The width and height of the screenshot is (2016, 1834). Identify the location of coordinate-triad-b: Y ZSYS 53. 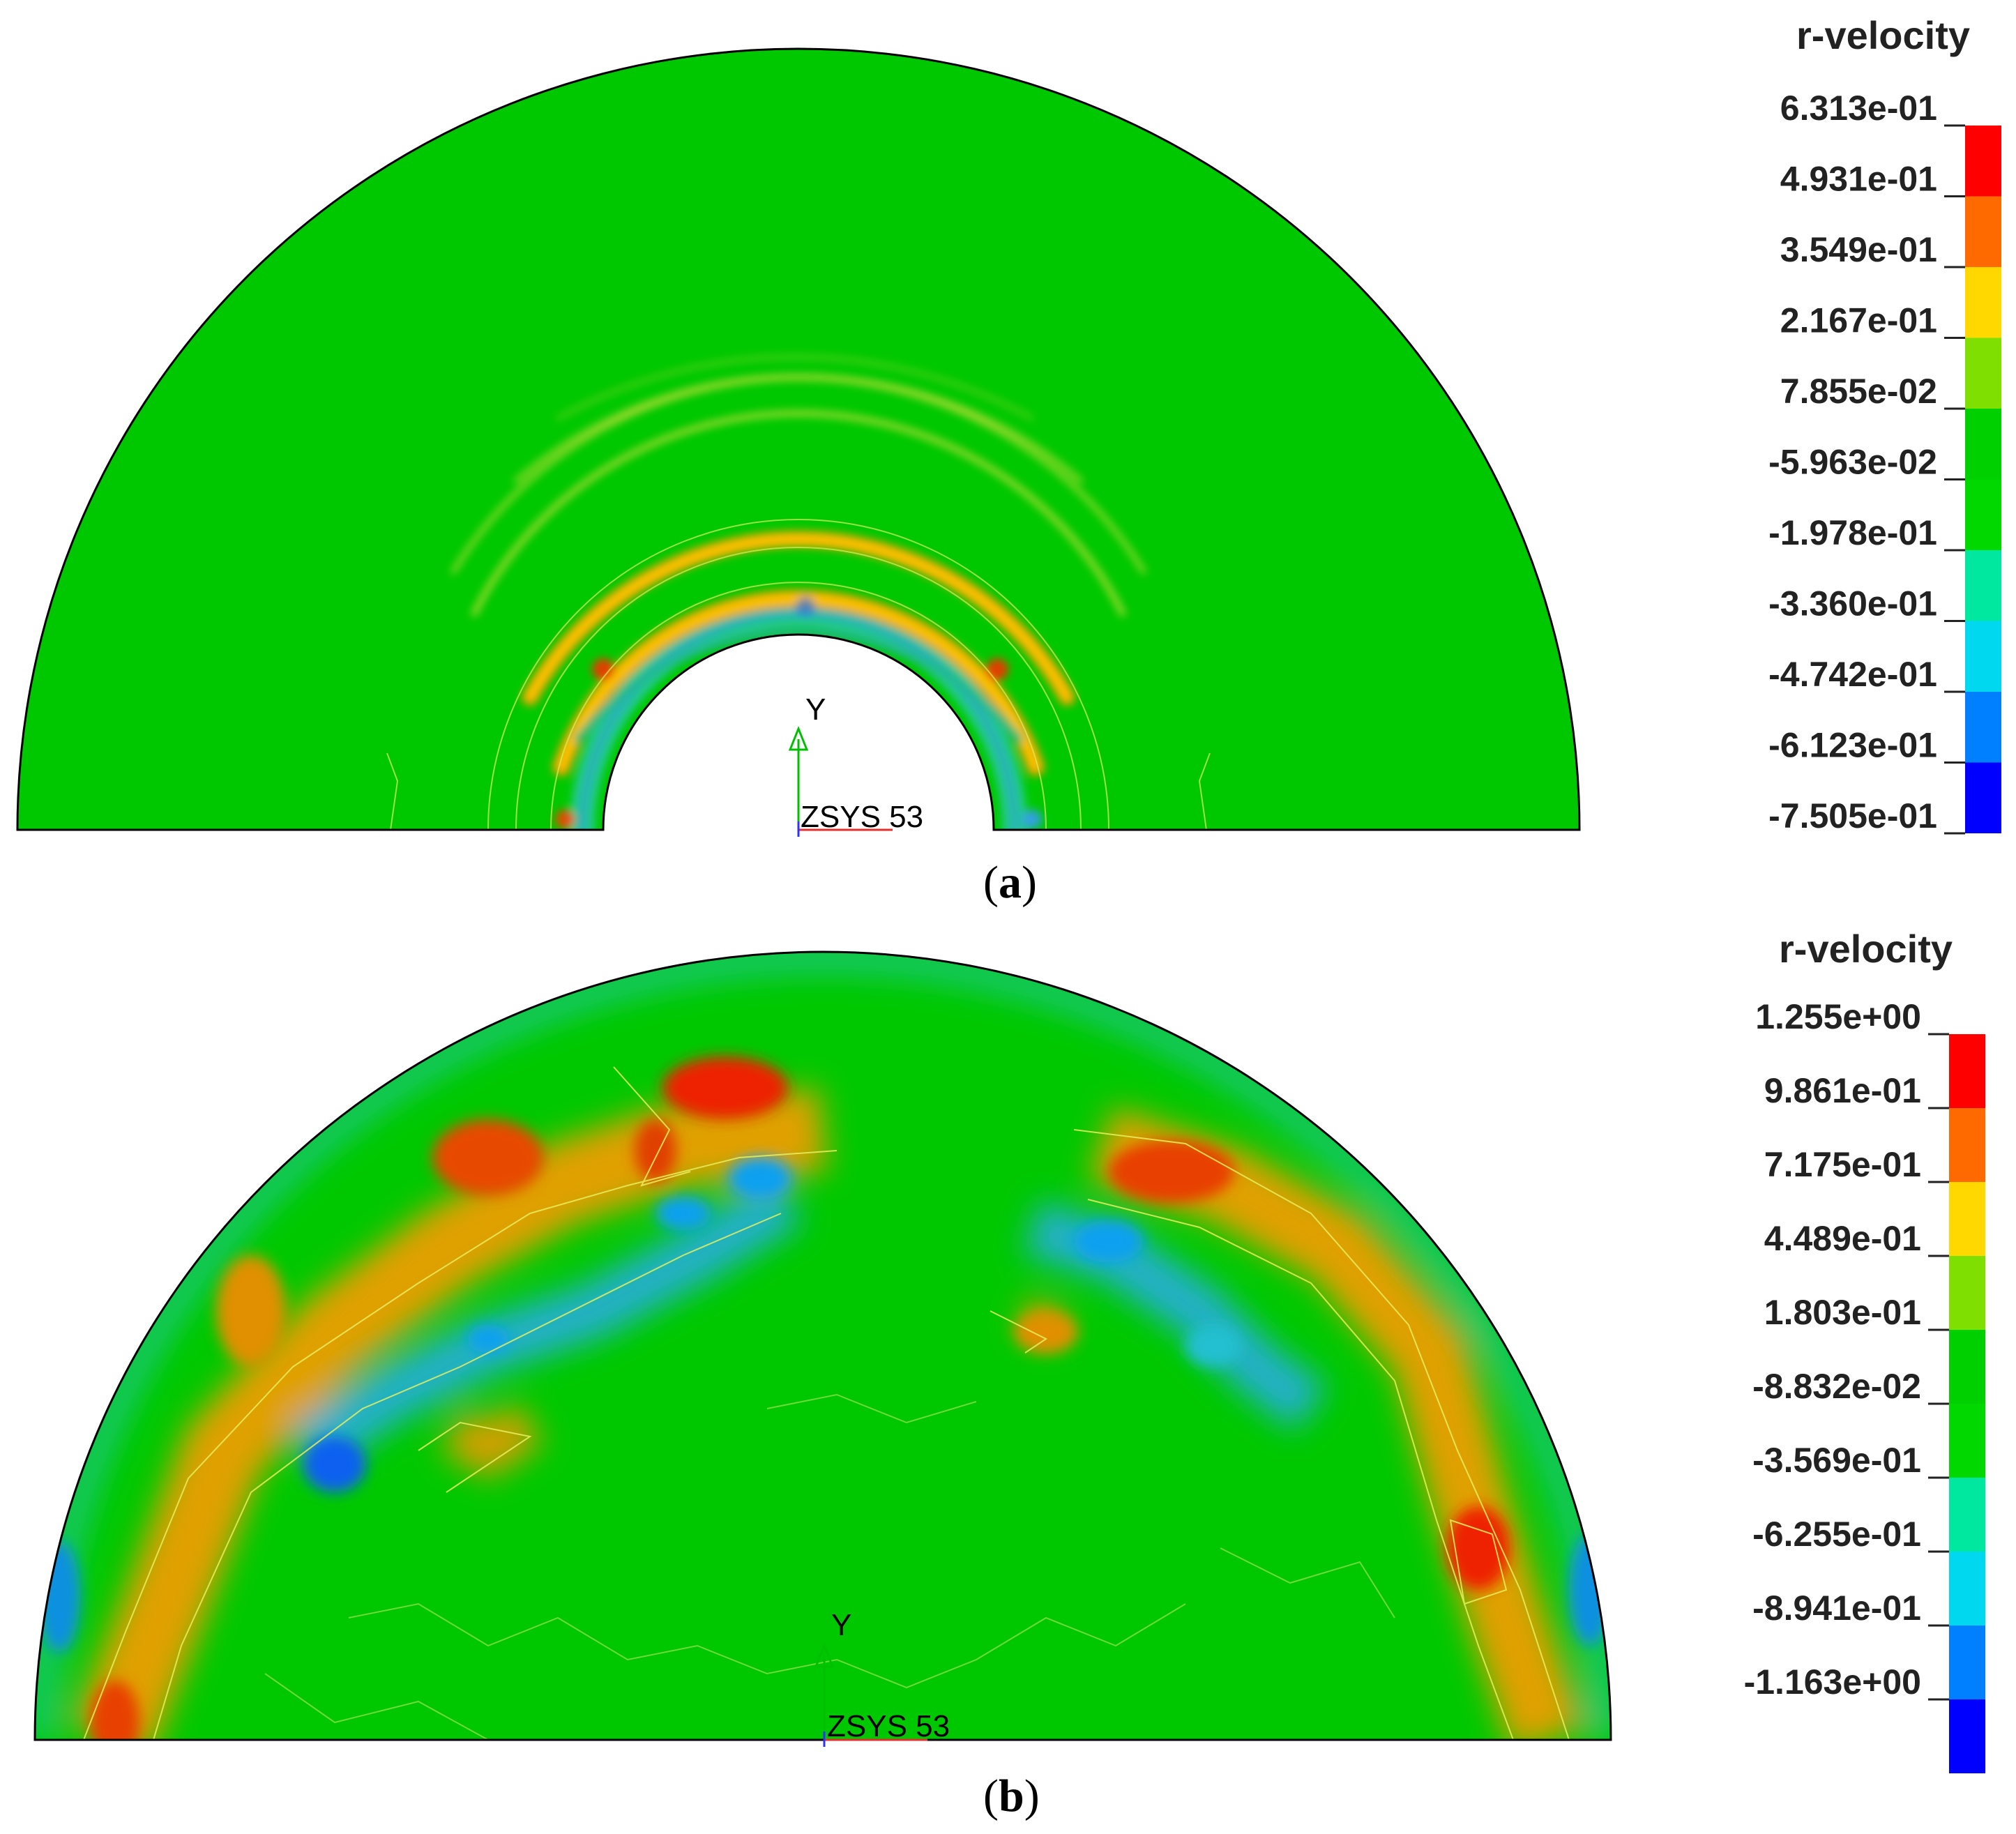
(882, 1678).